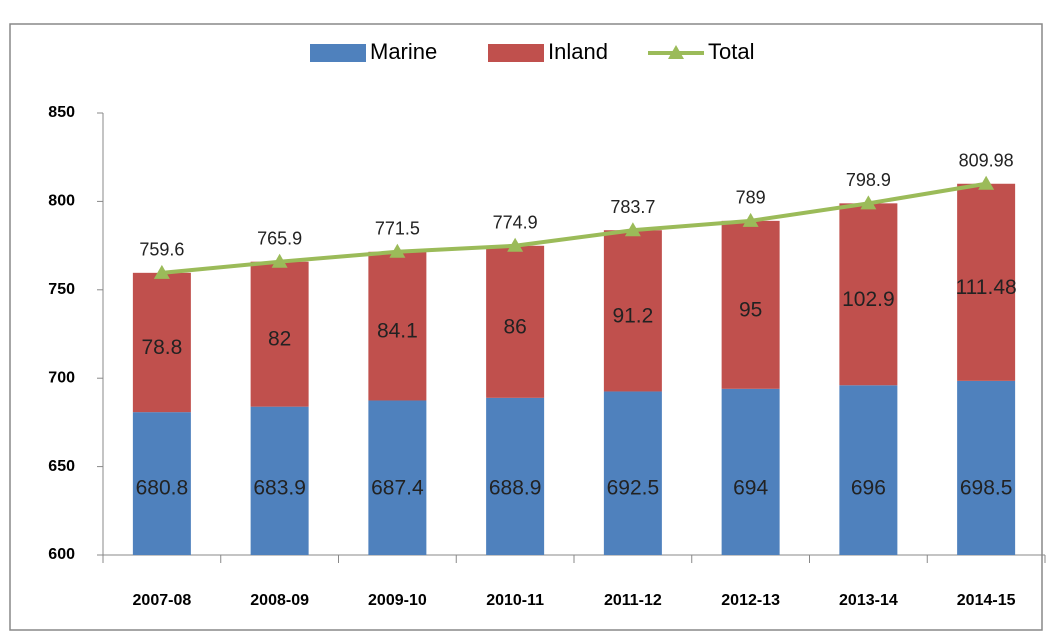 The height and width of the screenshot is (634, 1047). Describe the element at coordinates (61, 289) in the screenshot. I see `y-tick-label: 750` at that location.